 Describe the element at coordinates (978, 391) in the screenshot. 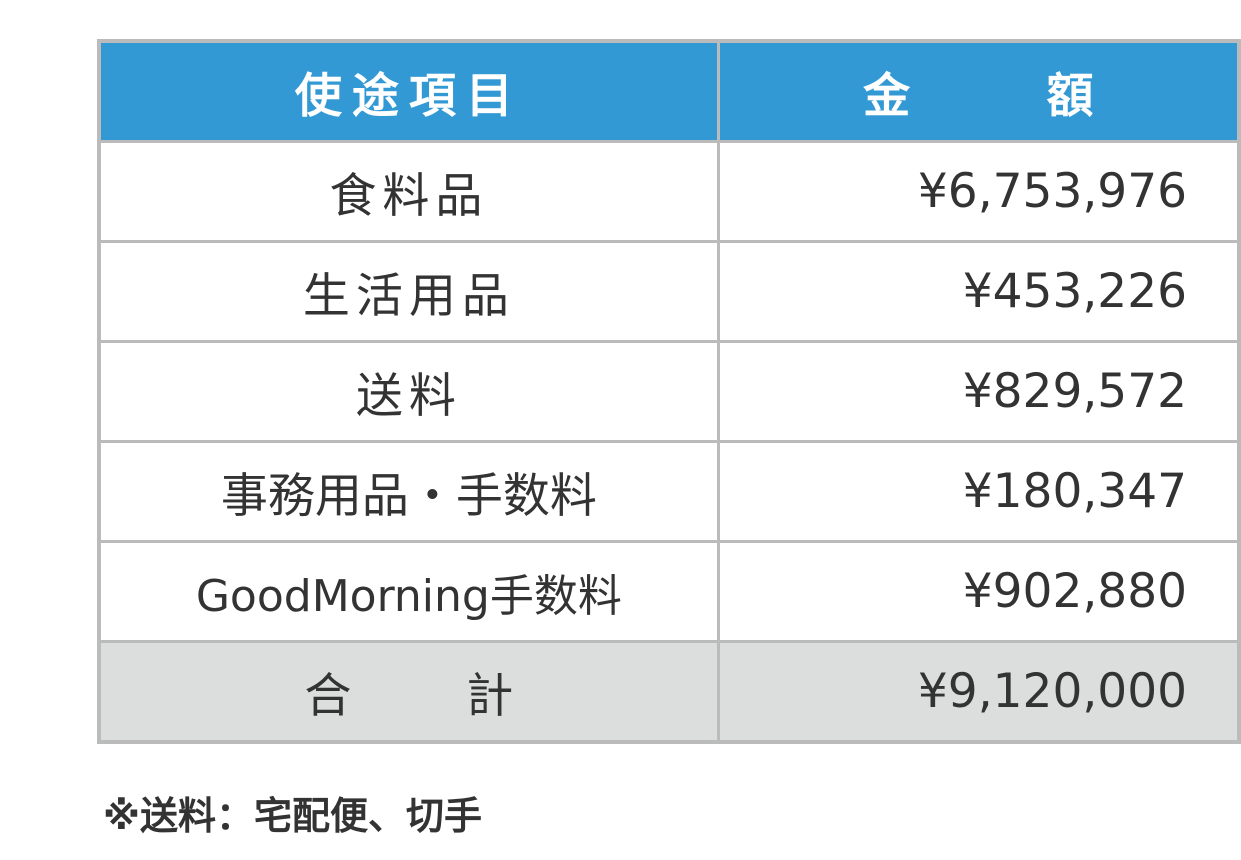

I see `amount-cell: ¥829,572` at that location.